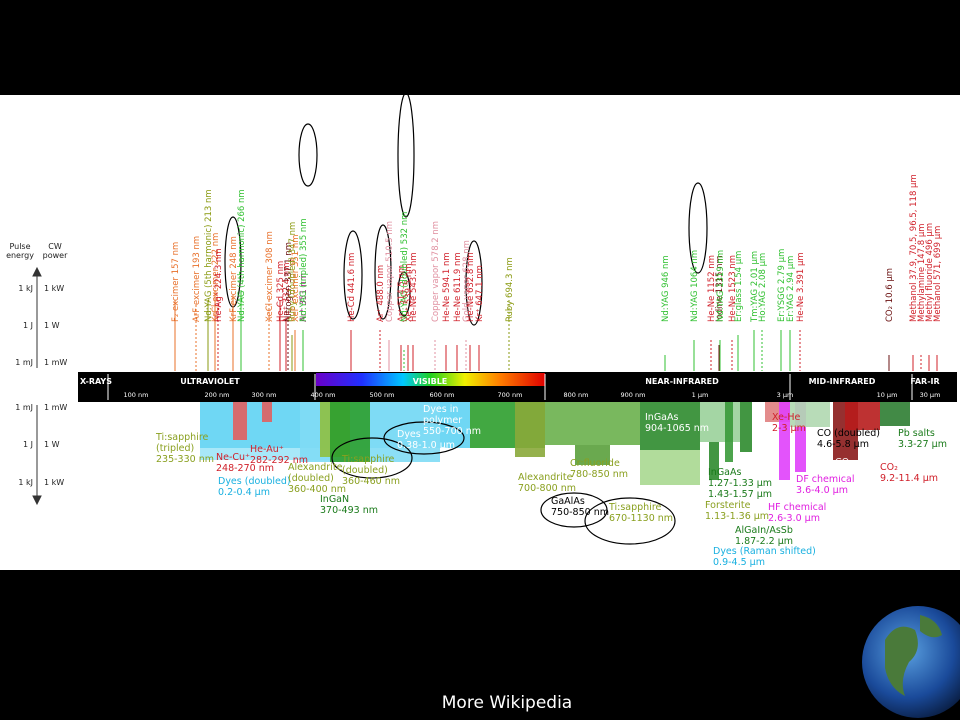 This screenshot has height=720, width=960. What do you see at coordinates (887, 395) in the screenshot?
I see `wavelength-tick: 10 μm` at bounding box center [887, 395].